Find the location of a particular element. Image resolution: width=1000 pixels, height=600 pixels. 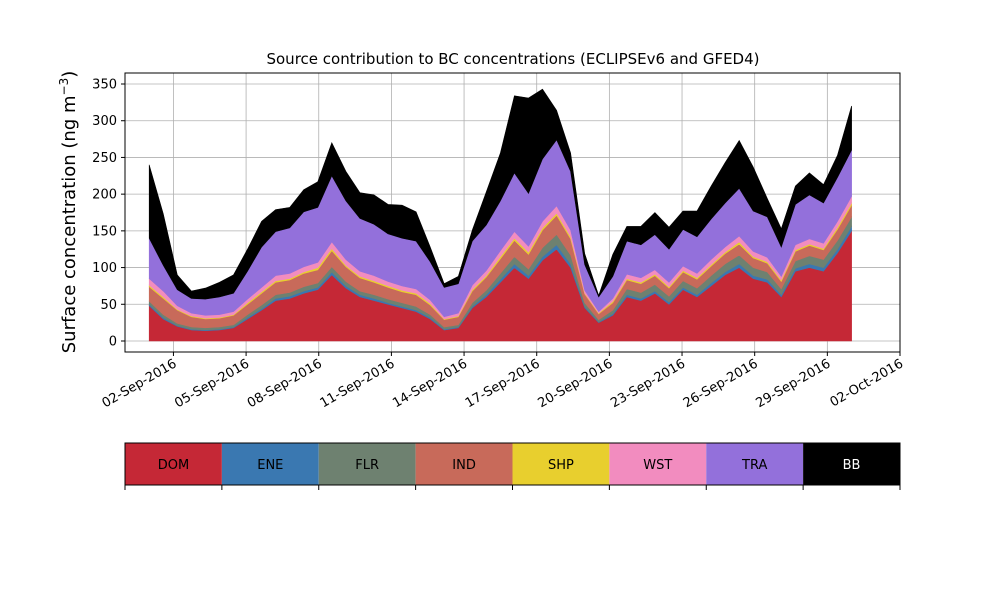

legend-swatch-dom is located at coordinates (173, 464).